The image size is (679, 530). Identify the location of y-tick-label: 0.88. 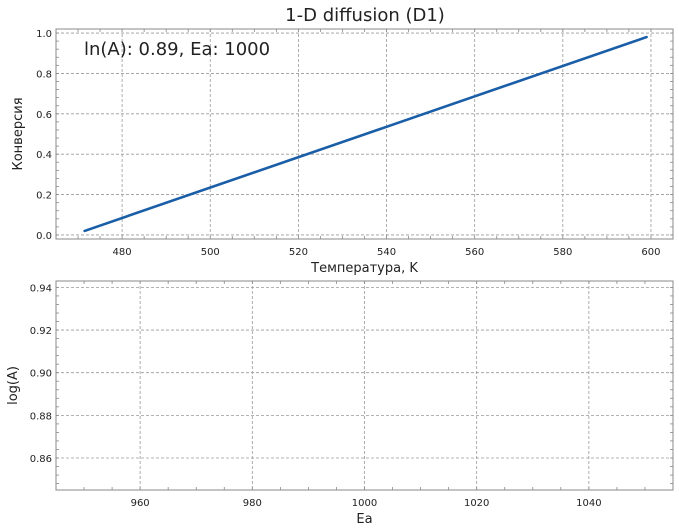
(41, 416).